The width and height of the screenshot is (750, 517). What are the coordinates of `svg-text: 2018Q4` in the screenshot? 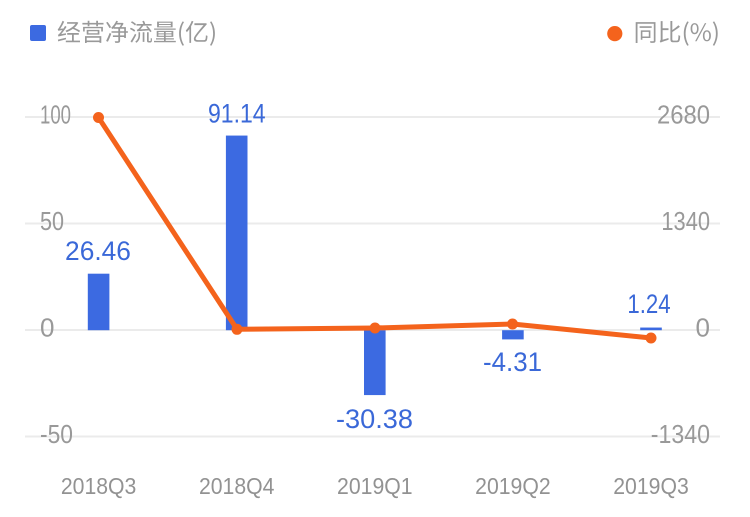 It's located at (237, 486).